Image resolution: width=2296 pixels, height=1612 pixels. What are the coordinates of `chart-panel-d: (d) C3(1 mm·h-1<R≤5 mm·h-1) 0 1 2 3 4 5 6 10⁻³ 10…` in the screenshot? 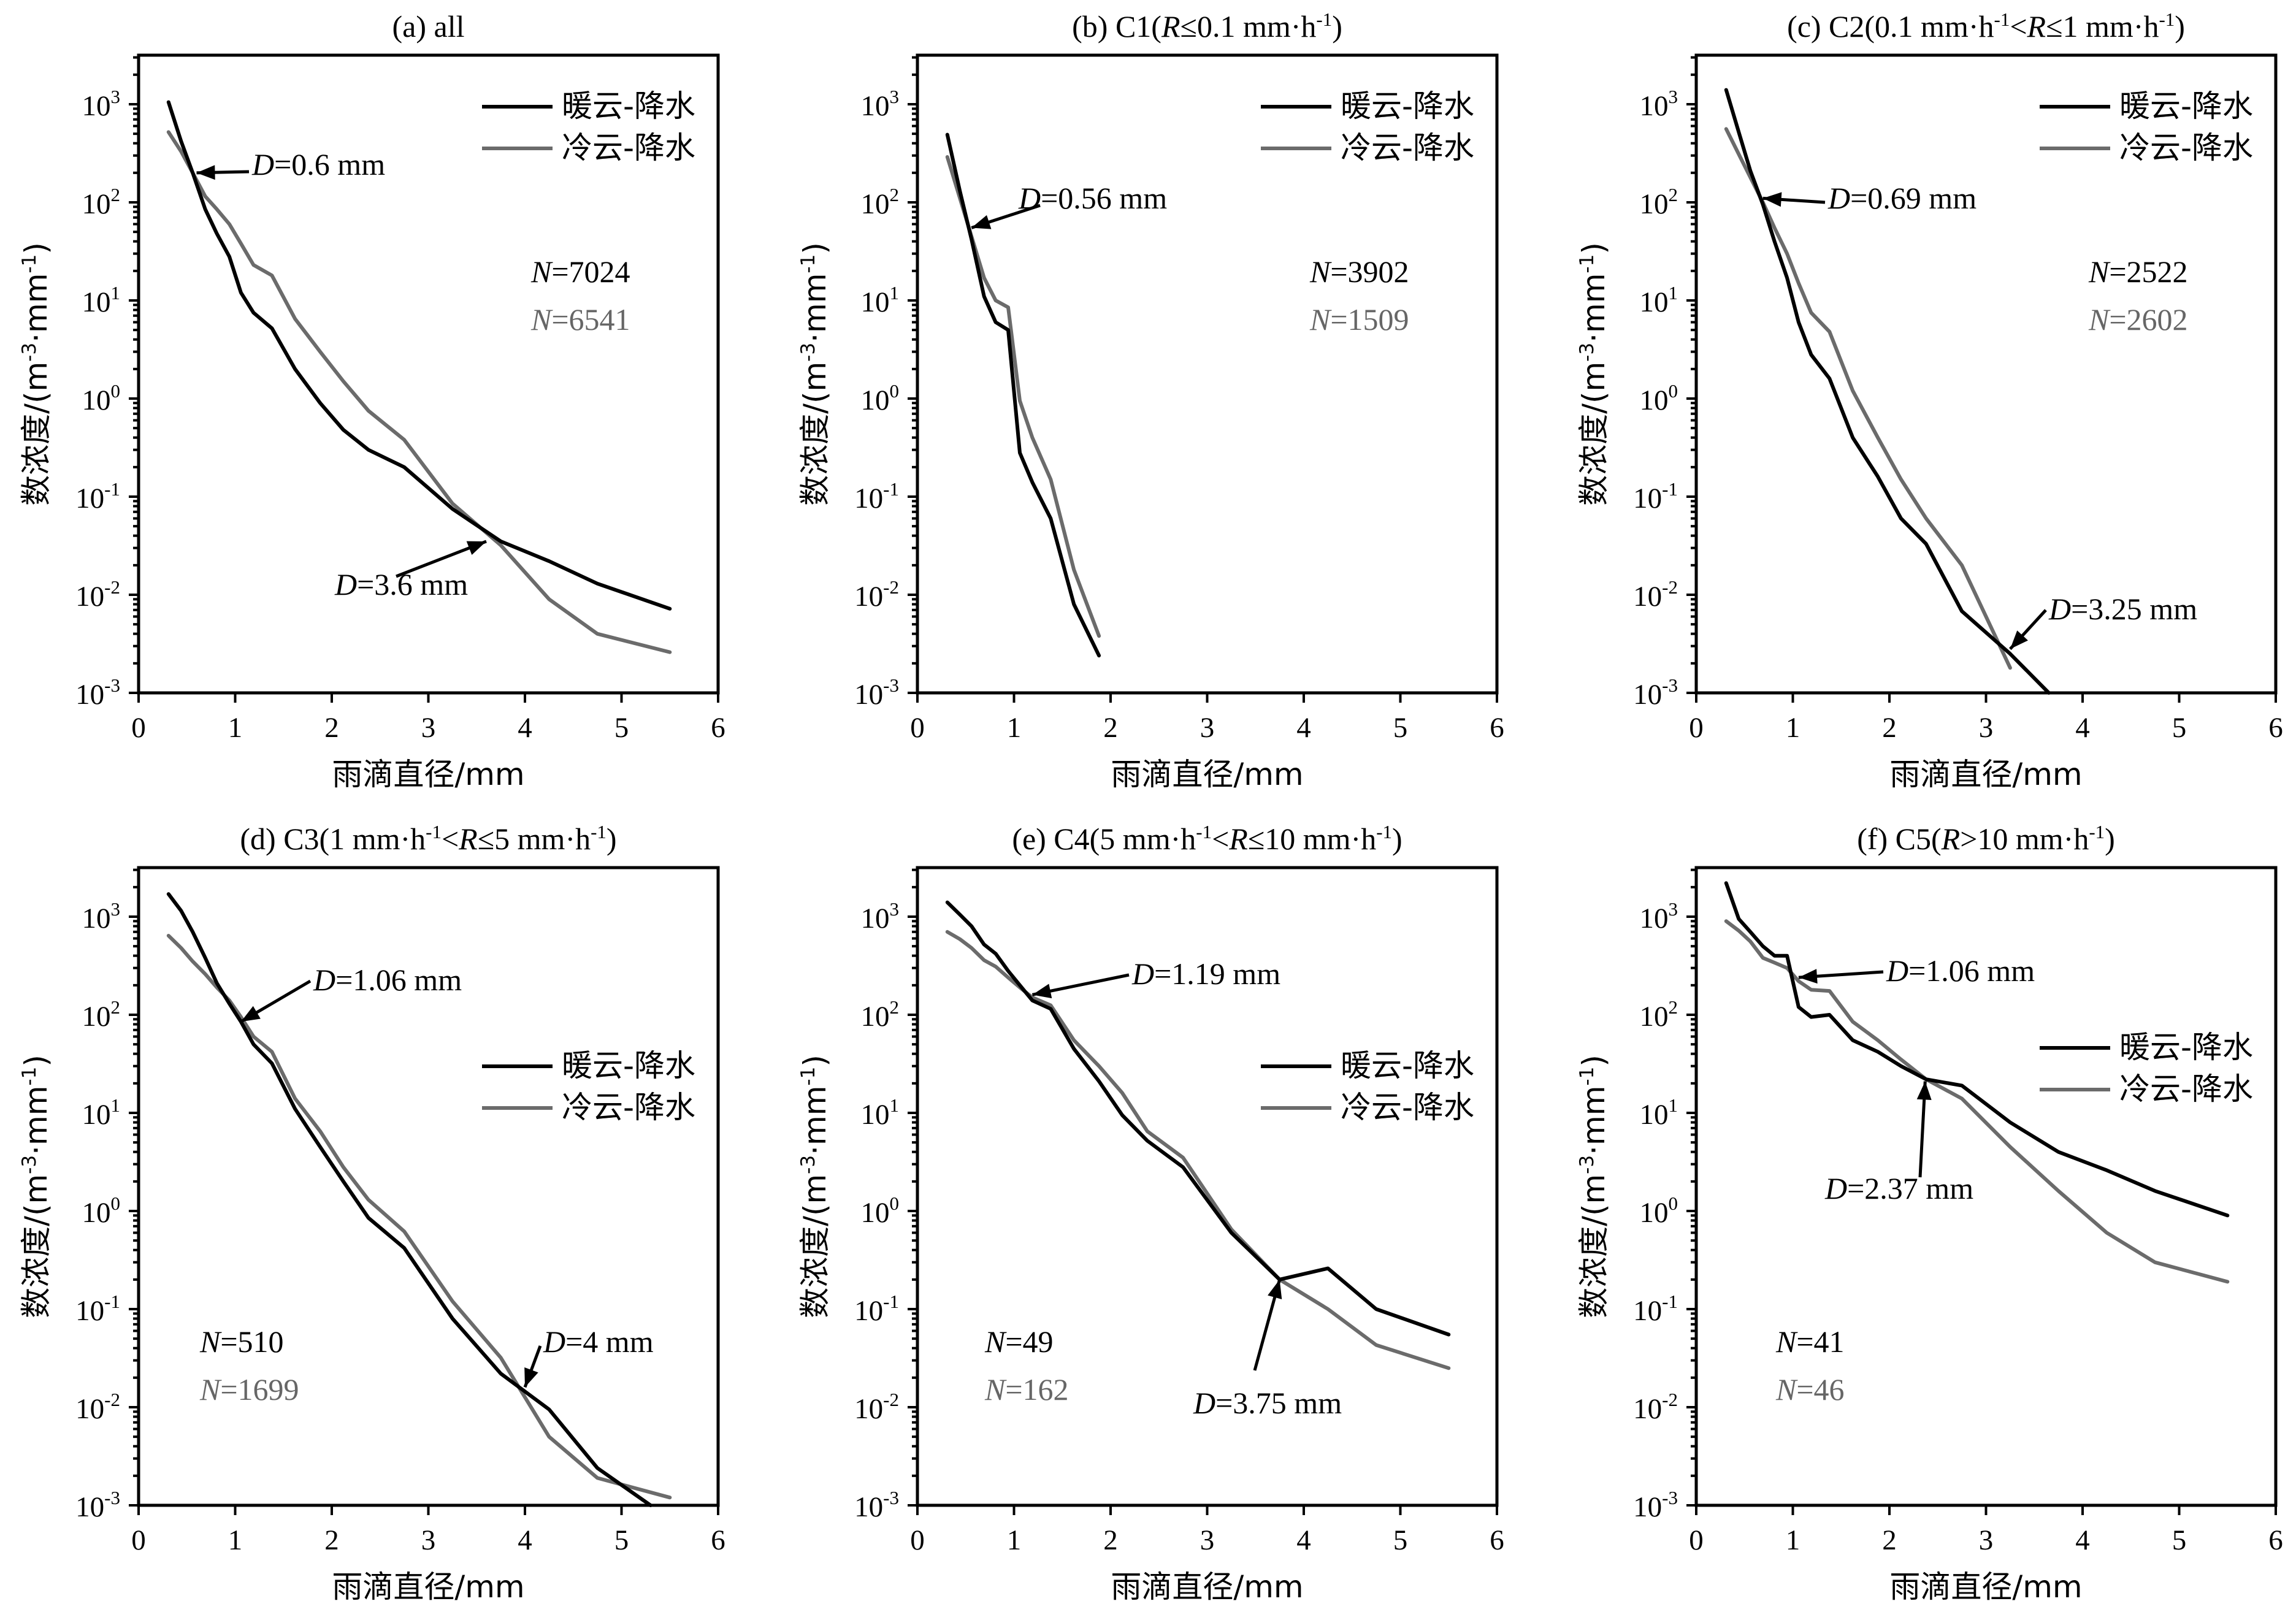 It's located at (372, 1213).